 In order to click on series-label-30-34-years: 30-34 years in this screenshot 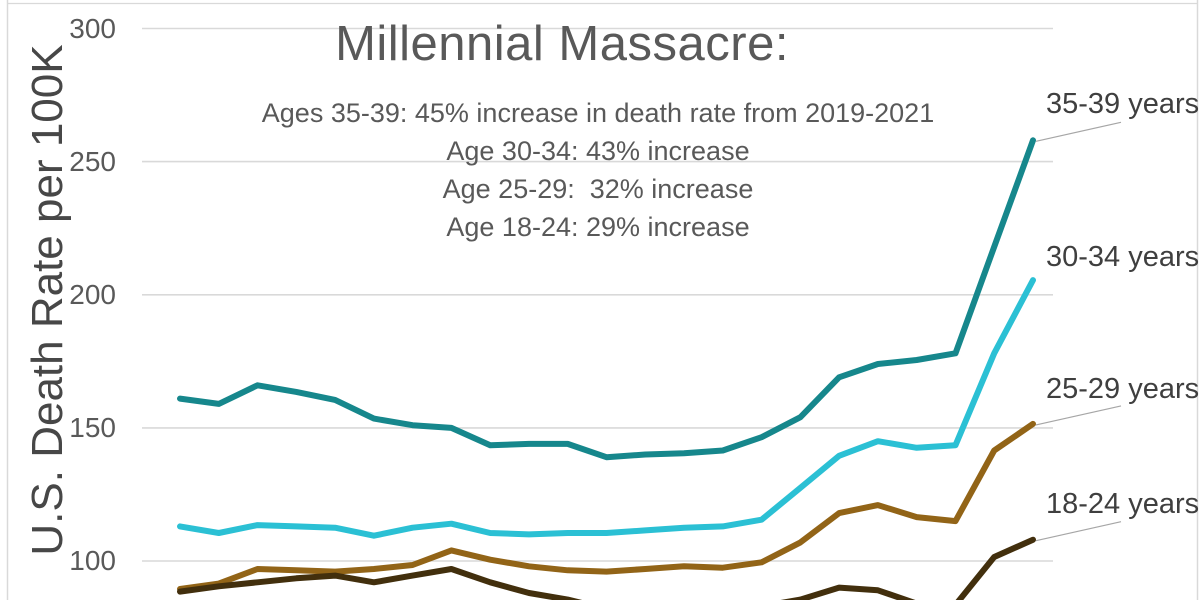, I will do `click(1123, 257)`.